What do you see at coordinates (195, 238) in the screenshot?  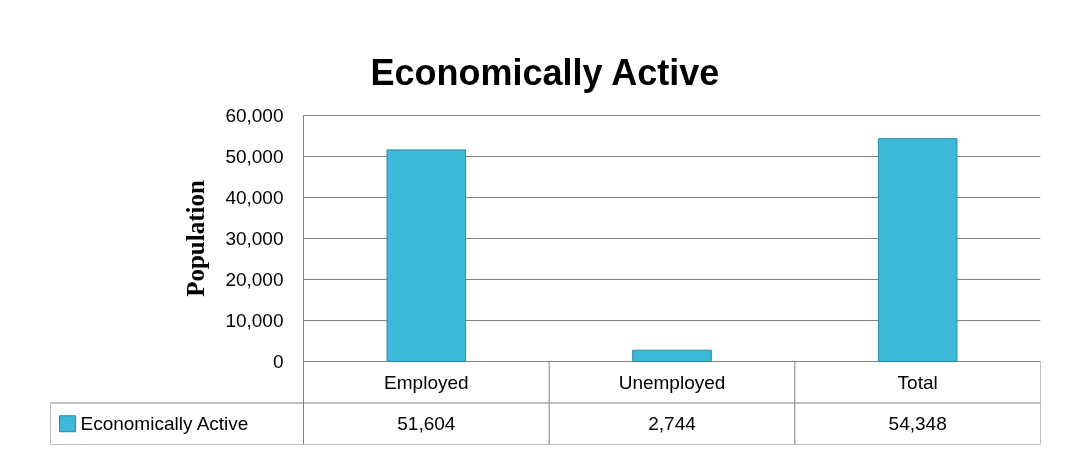 I see `y-axis-title: Population` at bounding box center [195, 238].